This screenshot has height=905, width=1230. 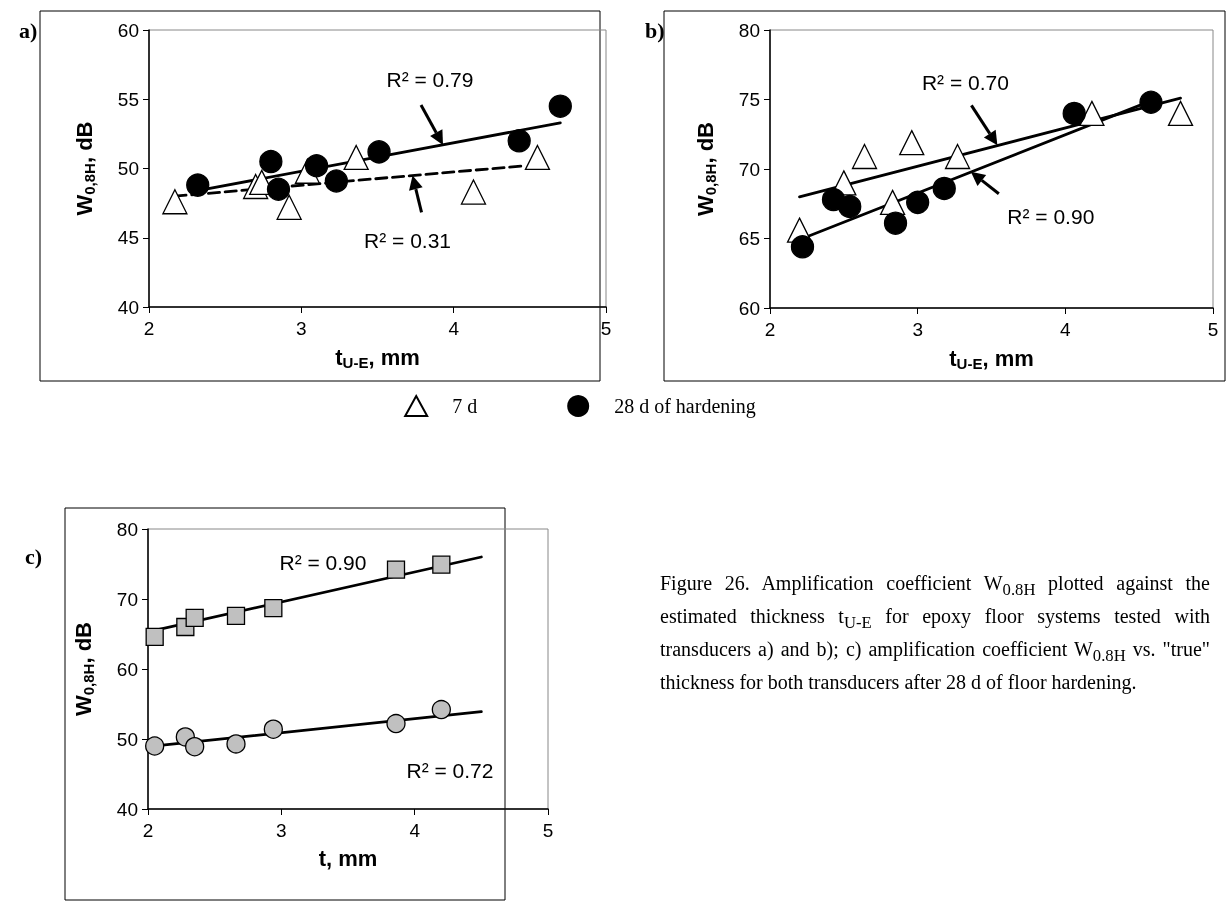 I want to click on legend-label: 7 d, so click(x=465, y=406).